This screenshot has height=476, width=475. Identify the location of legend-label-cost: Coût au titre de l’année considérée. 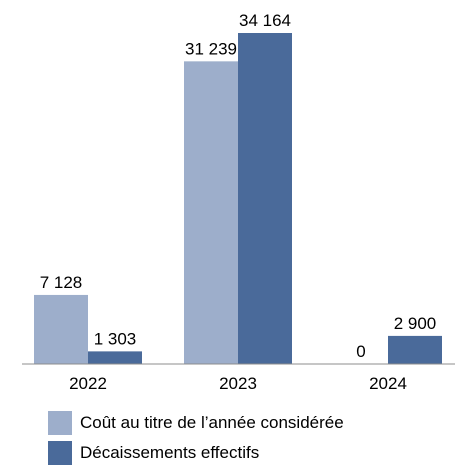
(212, 422).